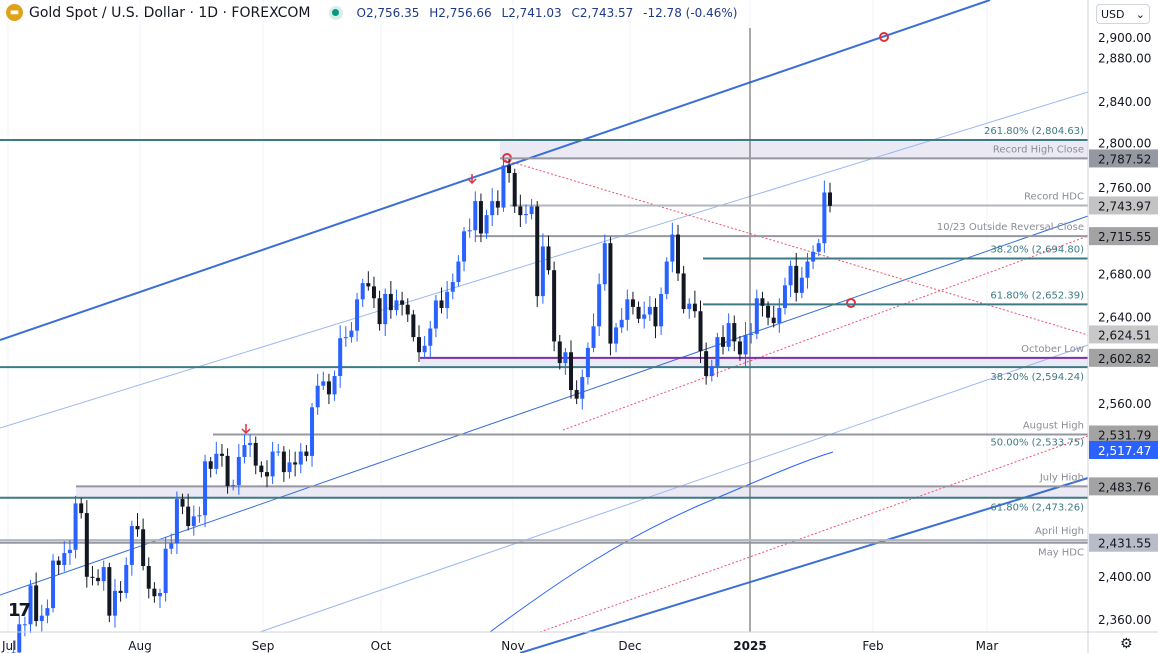 The image size is (1158, 653). I want to click on time-axis: Jul Aug Sep Oct Nov Dec 2025 Feb Mar, so click(499, 646).